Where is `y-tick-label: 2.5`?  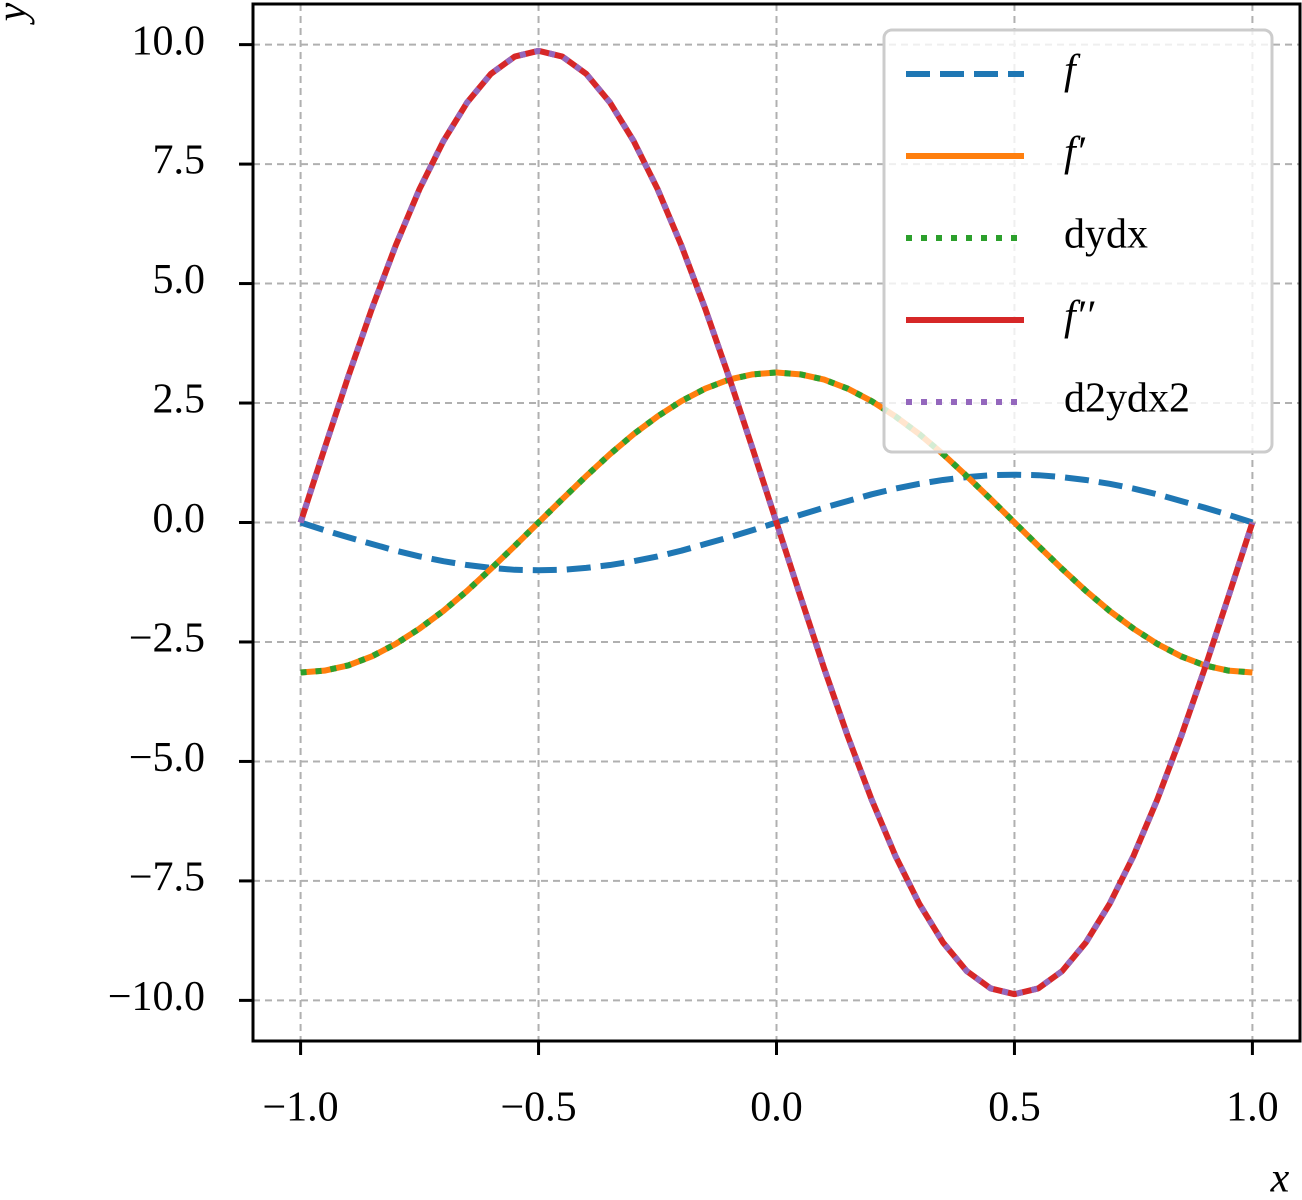
y-tick-label: 2.5 is located at coordinates (179, 400).